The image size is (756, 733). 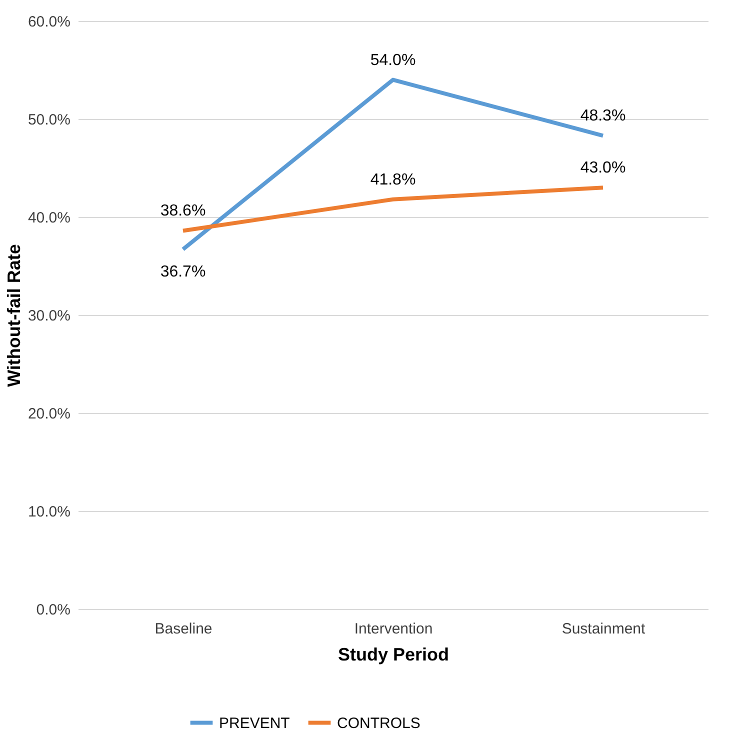 What do you see at coordinates (183, 271) in the screenshot?
I see `data-label: 36.7%` at bounding box center [183, 271].